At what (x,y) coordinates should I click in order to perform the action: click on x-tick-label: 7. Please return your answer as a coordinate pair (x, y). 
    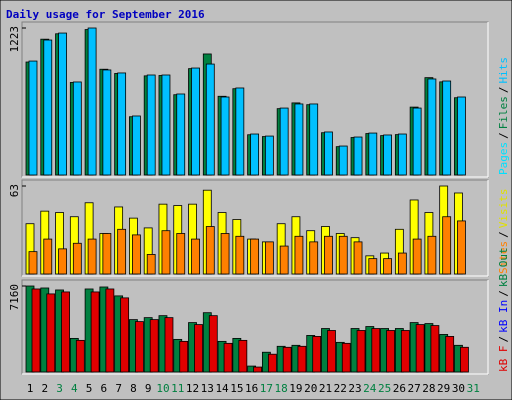
    Looking at the image, I should click on (118, 388).